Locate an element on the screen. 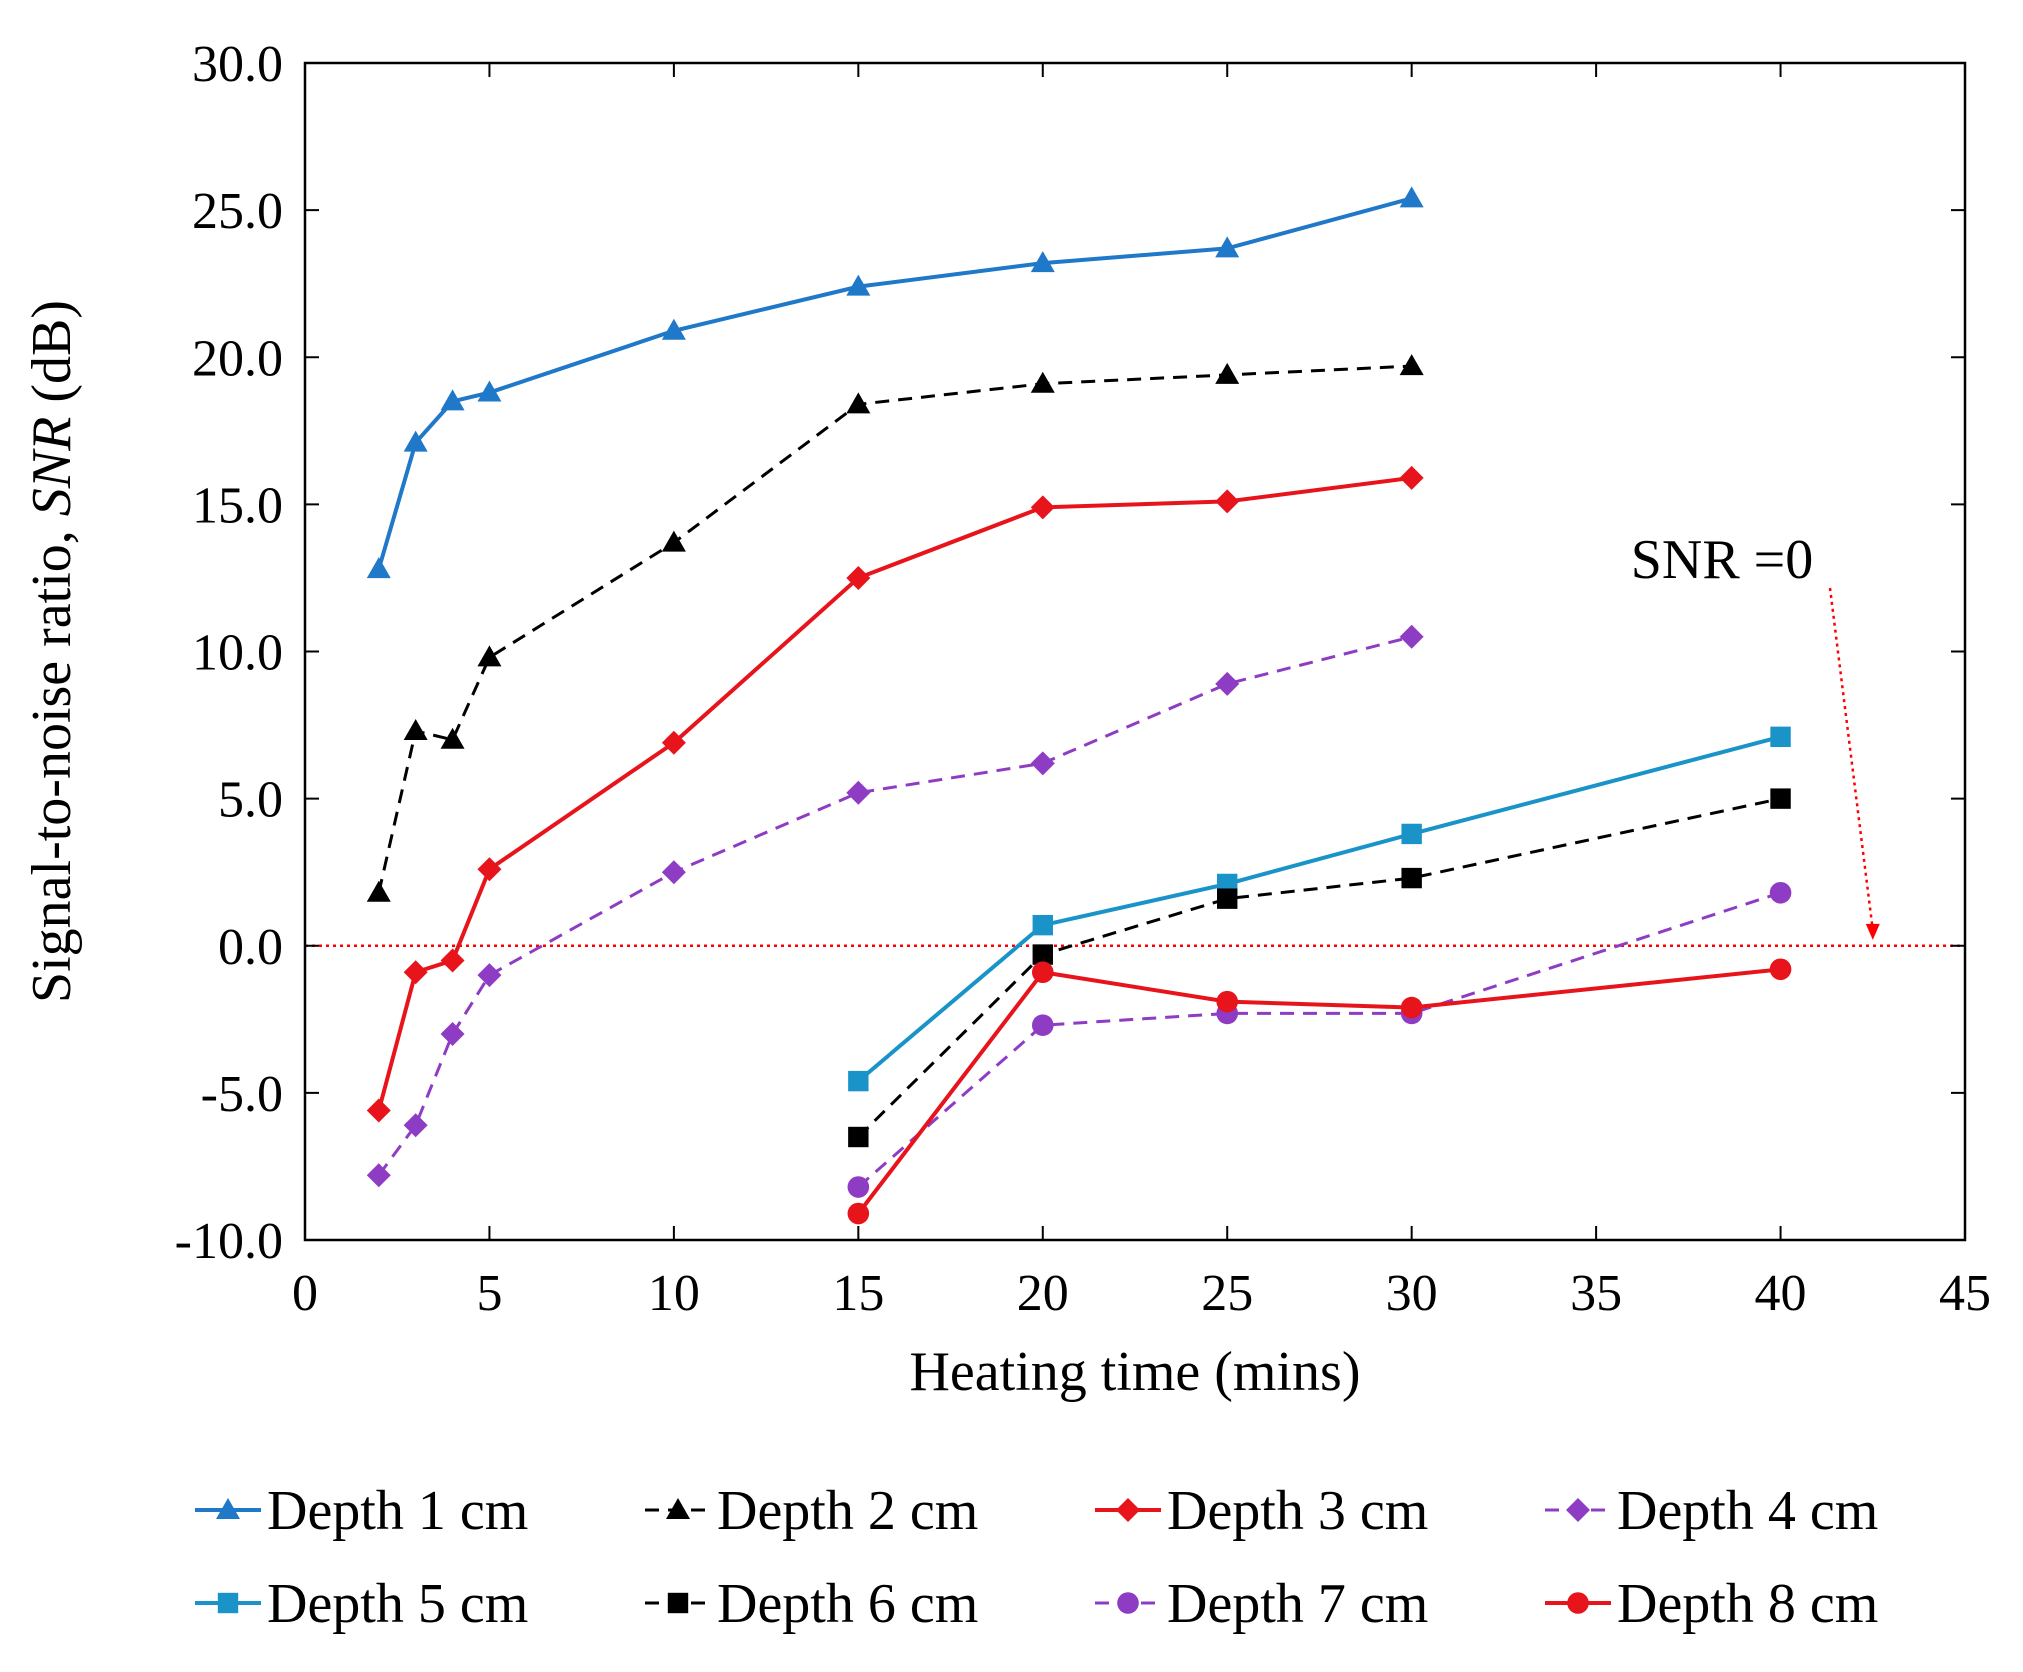 This screenshot has height=1672, width=2023. y-axis-title-italic: SNR is located at coordinates (52, 467).